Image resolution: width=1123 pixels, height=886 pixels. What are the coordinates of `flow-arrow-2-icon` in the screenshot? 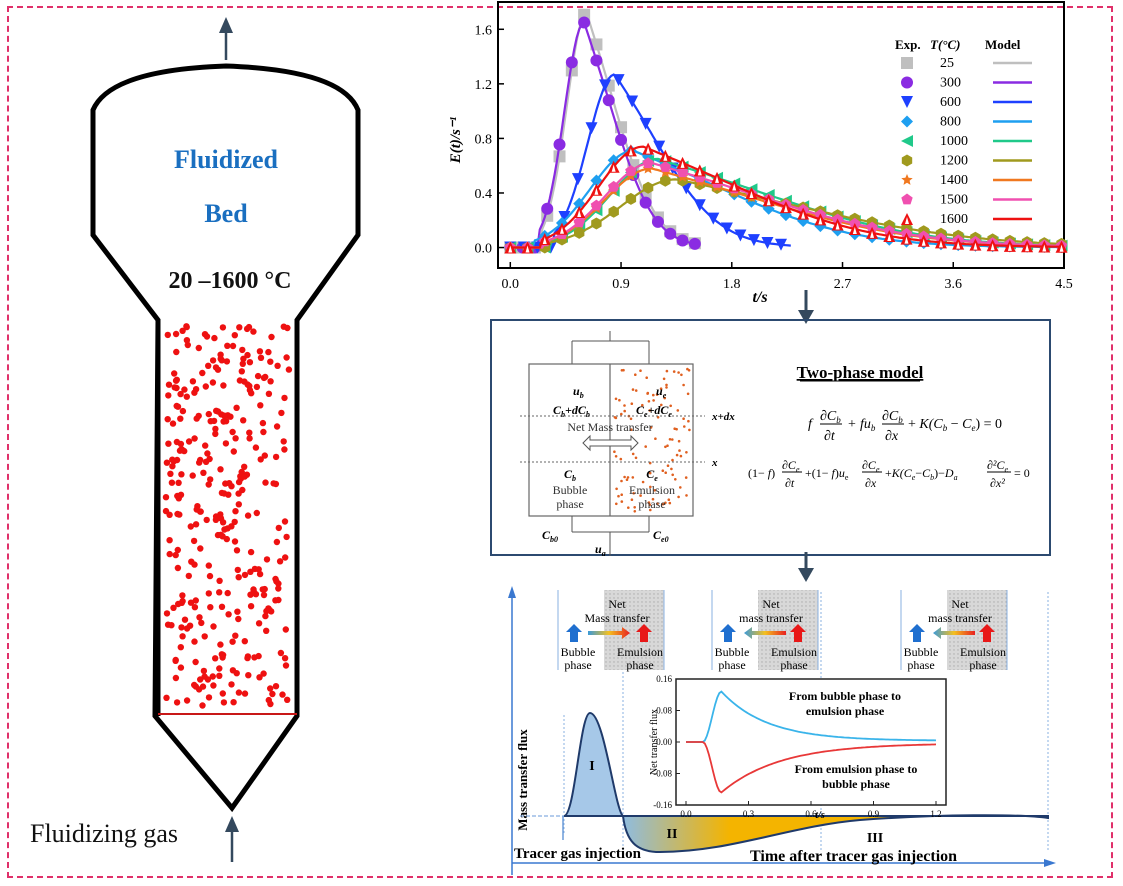 It's located at (806, 567).